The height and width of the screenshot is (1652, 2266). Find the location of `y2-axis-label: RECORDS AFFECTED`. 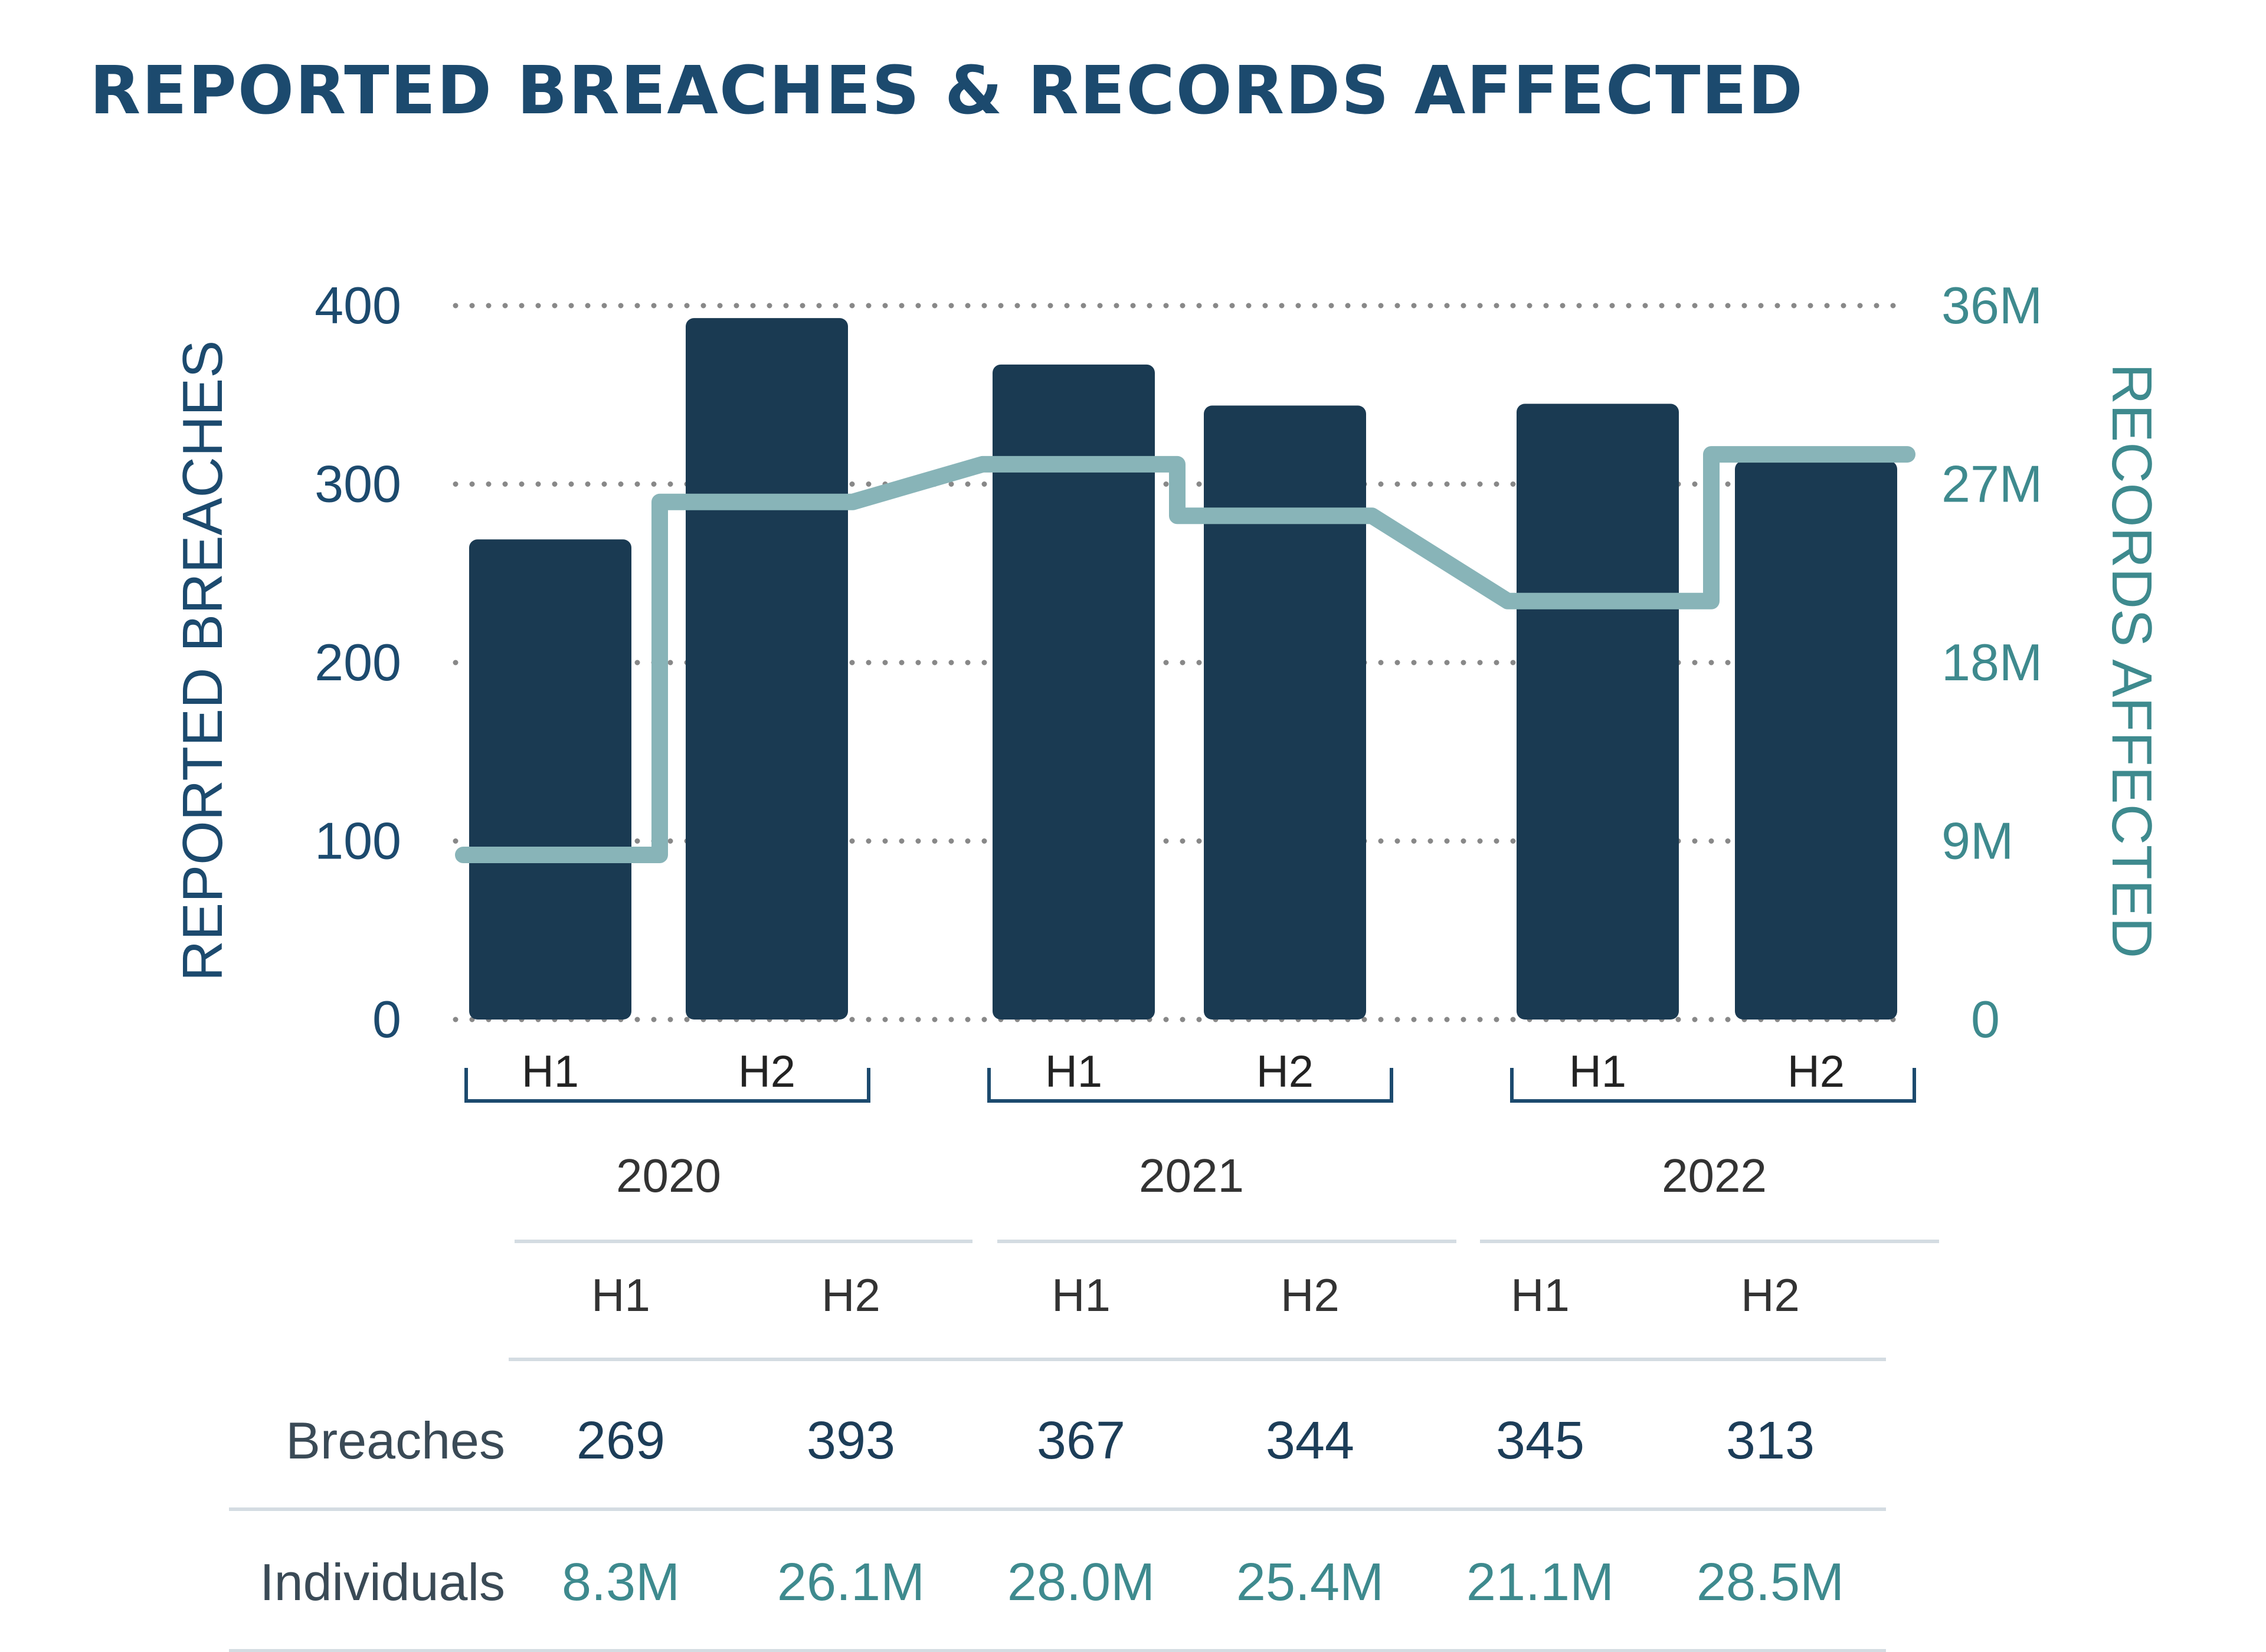

y2-axis-label: RECORDS AFFECTED is located at coordinates (2131, 660).